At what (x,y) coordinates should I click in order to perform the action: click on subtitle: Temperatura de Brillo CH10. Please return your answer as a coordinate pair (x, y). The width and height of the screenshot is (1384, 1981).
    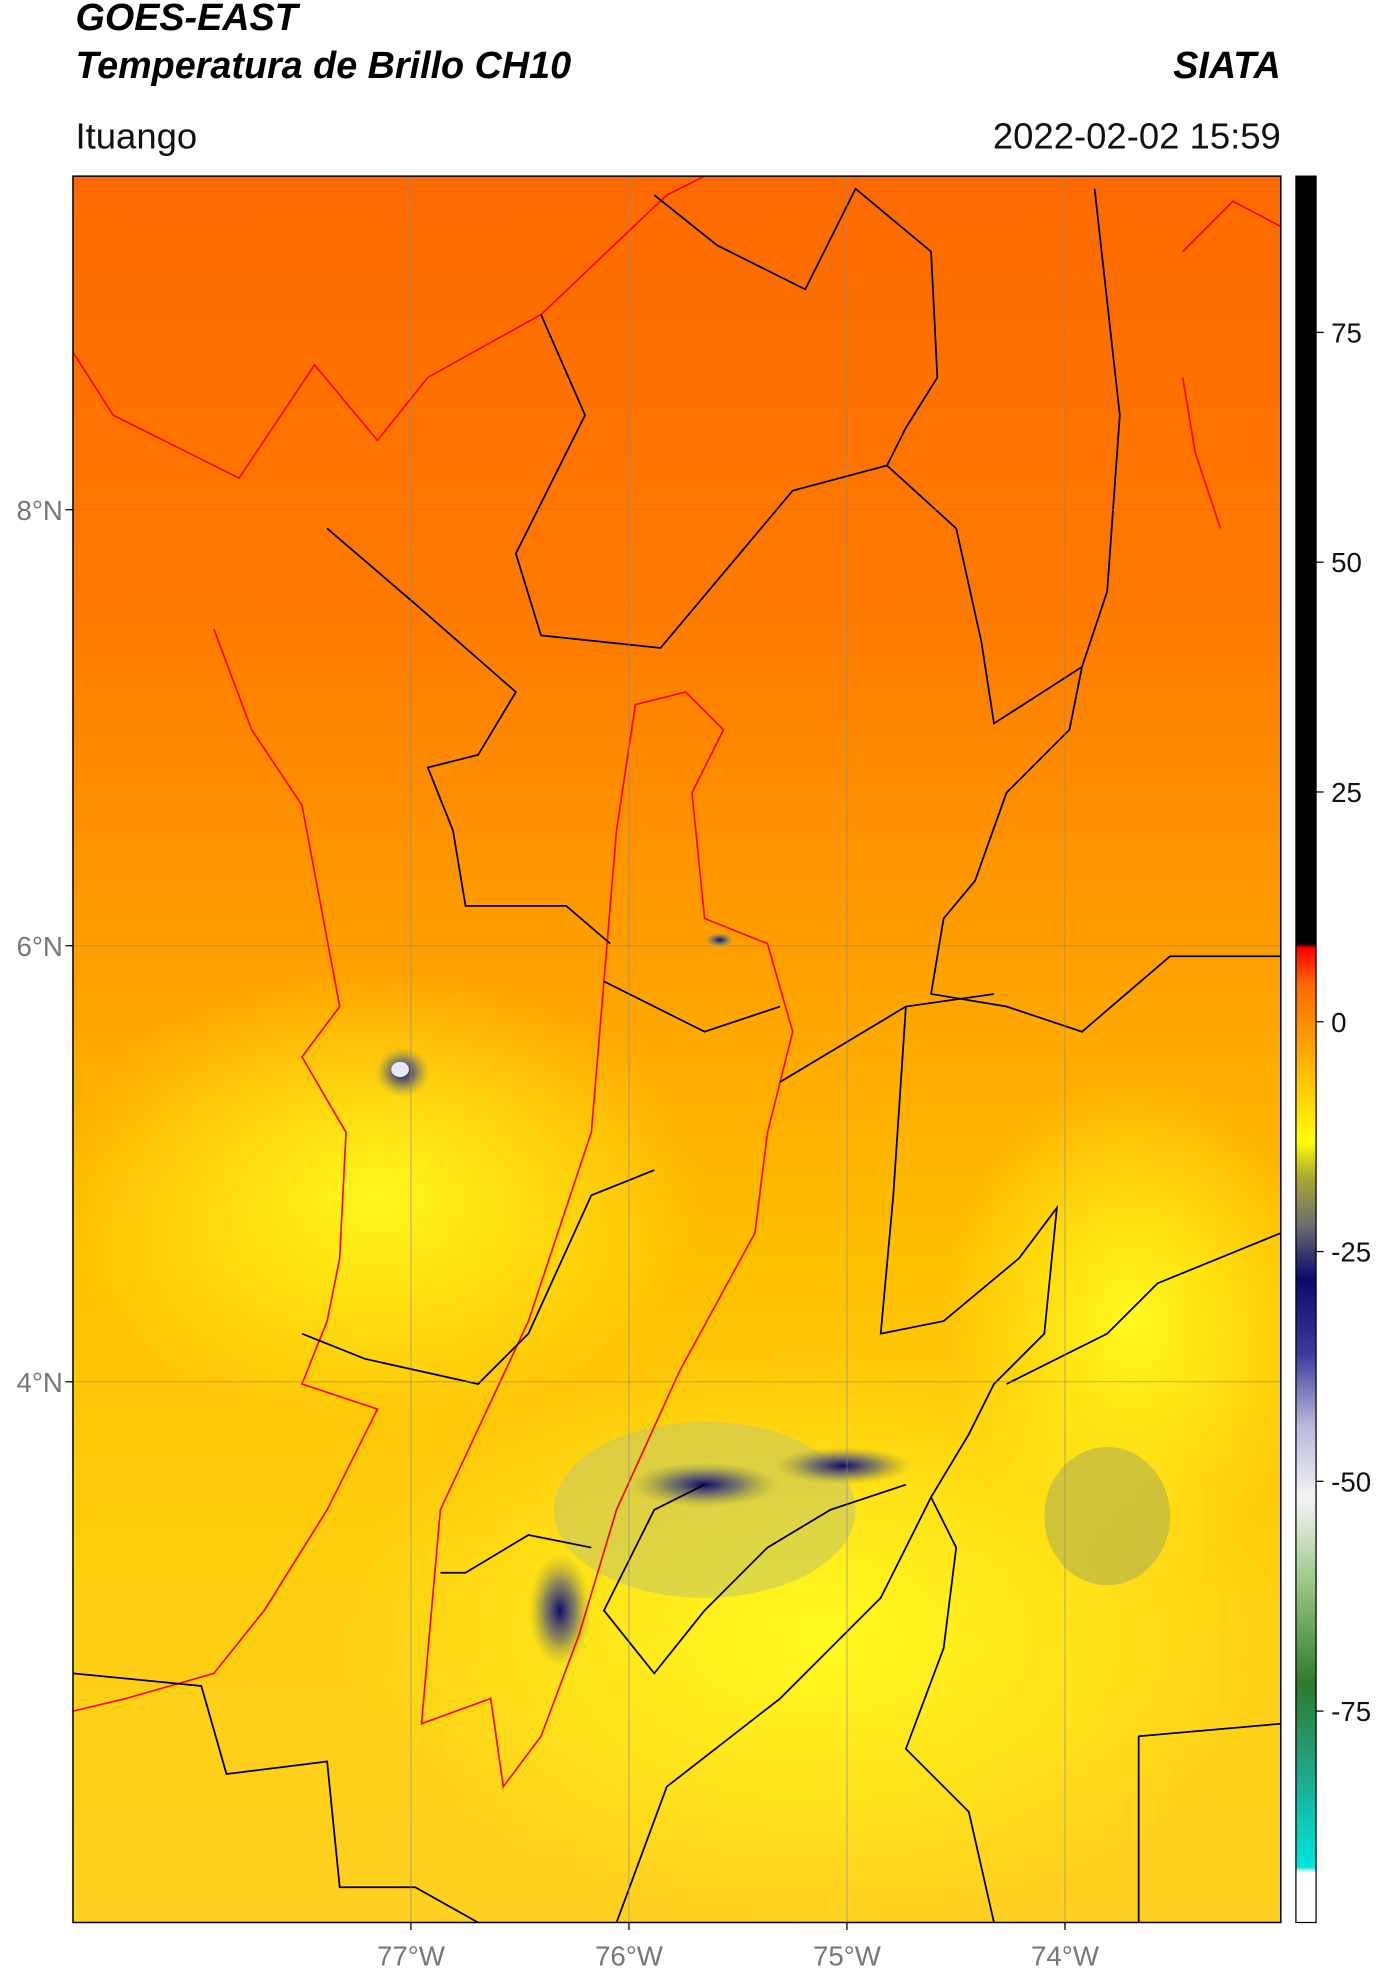
    Looking at the image, I should click on (323, 65).